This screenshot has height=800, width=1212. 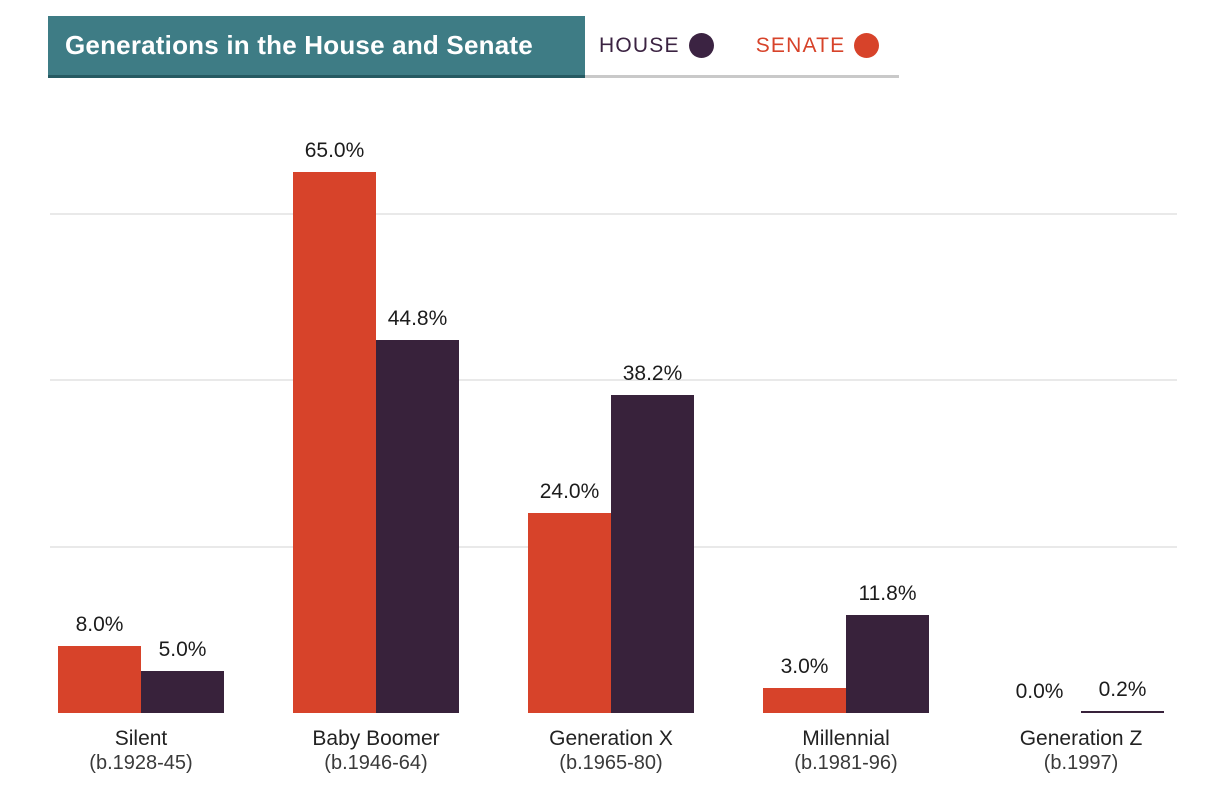 What do you see at coordinates (800, 45) in the screenshot?
I see `legend-label-senate: SENATE` at bounding box center [800, 45].